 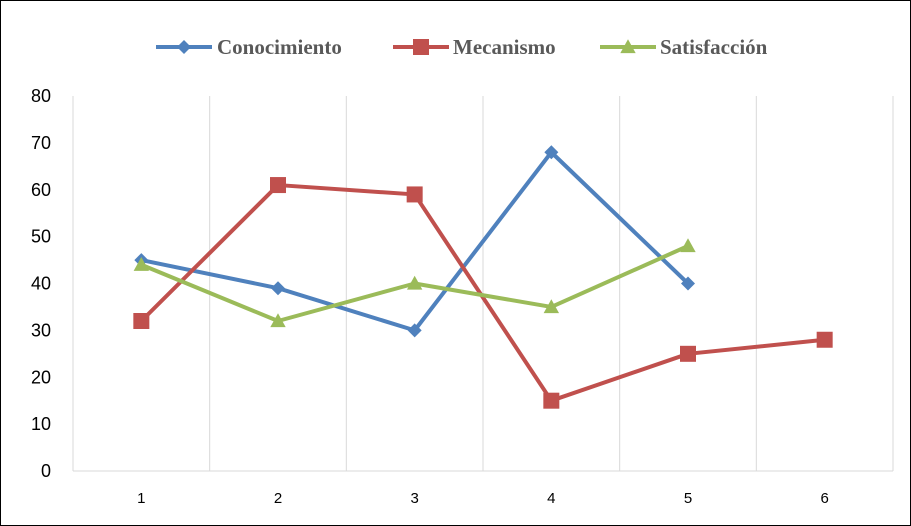 I want to click on legend-label: Conocimiento, so click(x=279, y=47).